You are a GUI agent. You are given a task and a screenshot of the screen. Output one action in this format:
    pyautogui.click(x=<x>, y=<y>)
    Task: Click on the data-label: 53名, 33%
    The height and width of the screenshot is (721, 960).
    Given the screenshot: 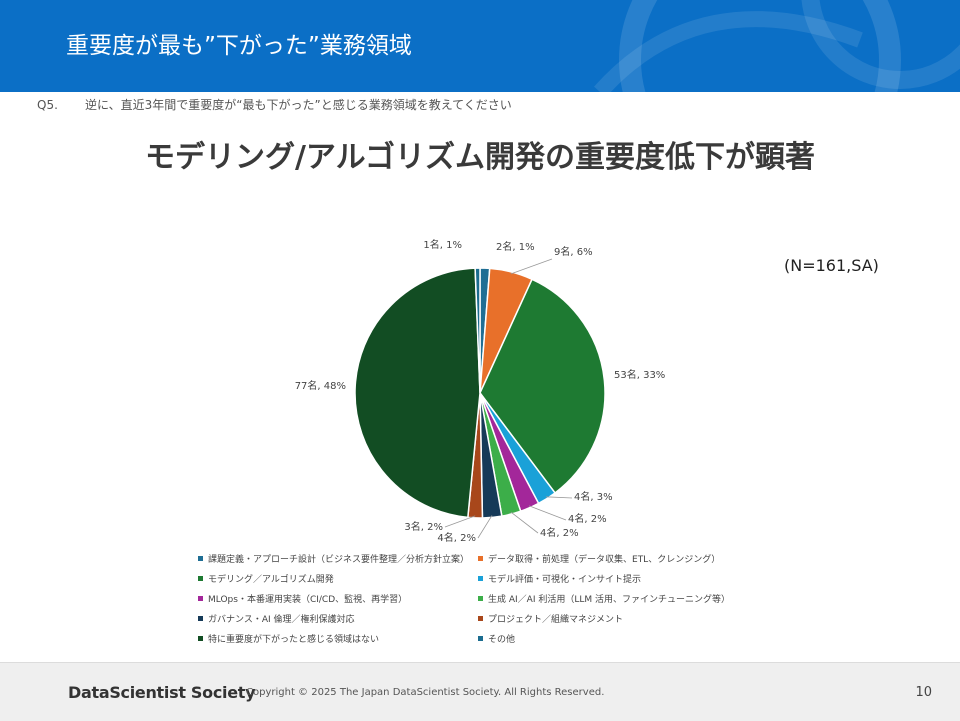 What is the action you would take?
    pyautogui.click(x=639, y=374)
    